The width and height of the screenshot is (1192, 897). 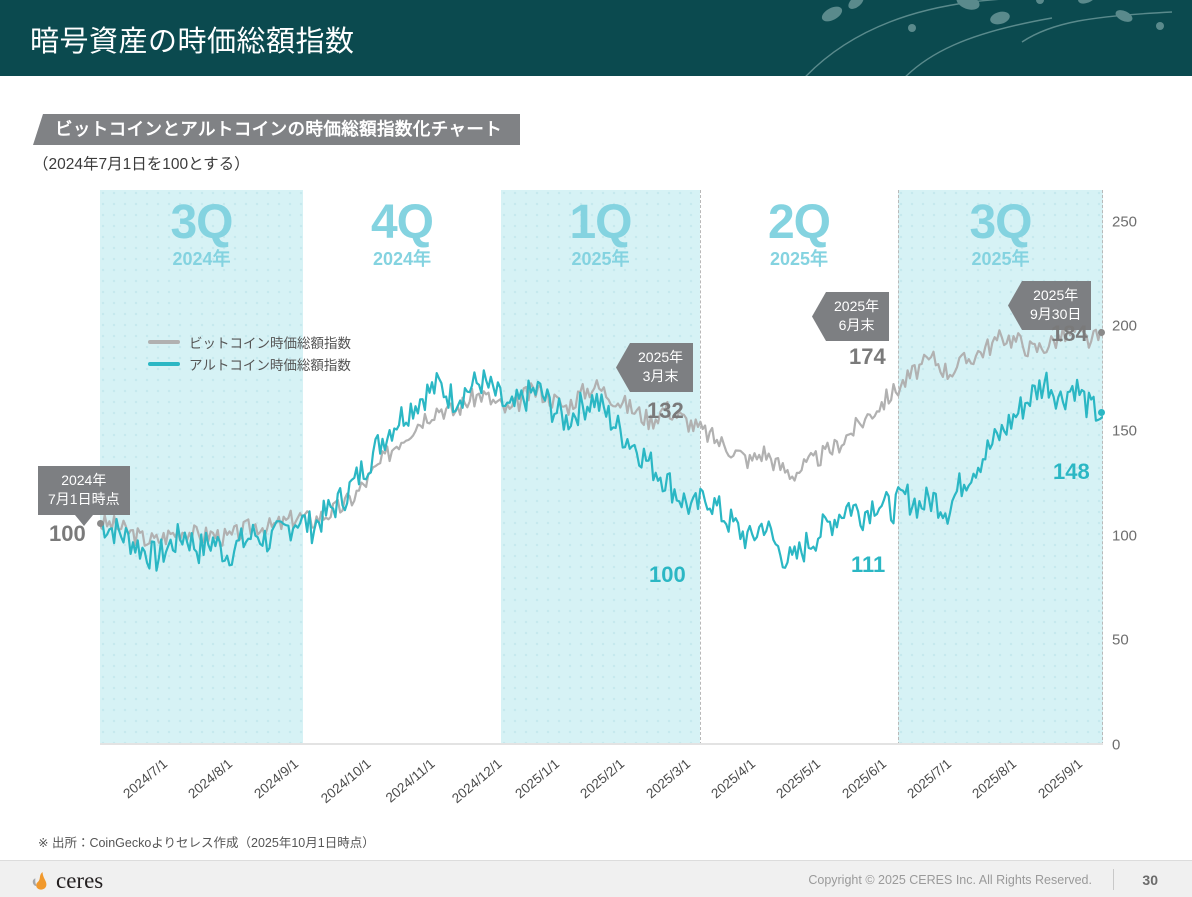 What do you see at coordinates (100, 523) in the screenshot?
I see `btc-start-dot` at bounding box center [100, 523].